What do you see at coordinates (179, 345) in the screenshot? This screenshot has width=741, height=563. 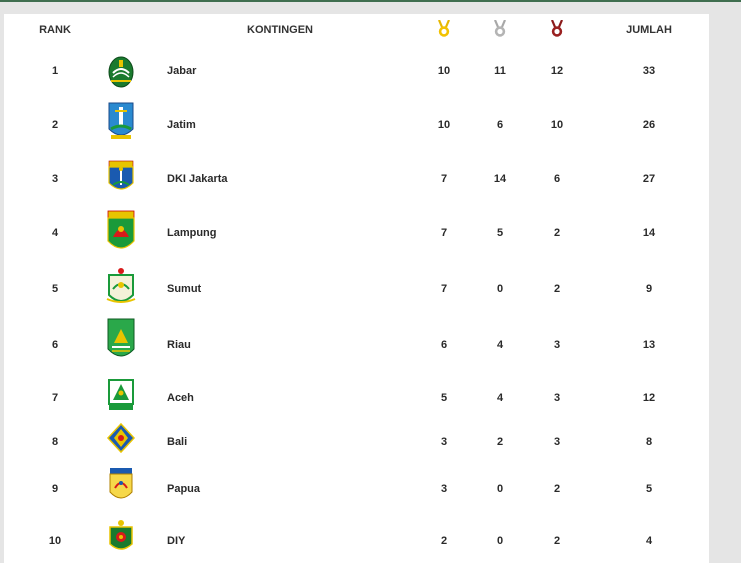 I see `row-name: Riau` at bounding box center [179, 345].